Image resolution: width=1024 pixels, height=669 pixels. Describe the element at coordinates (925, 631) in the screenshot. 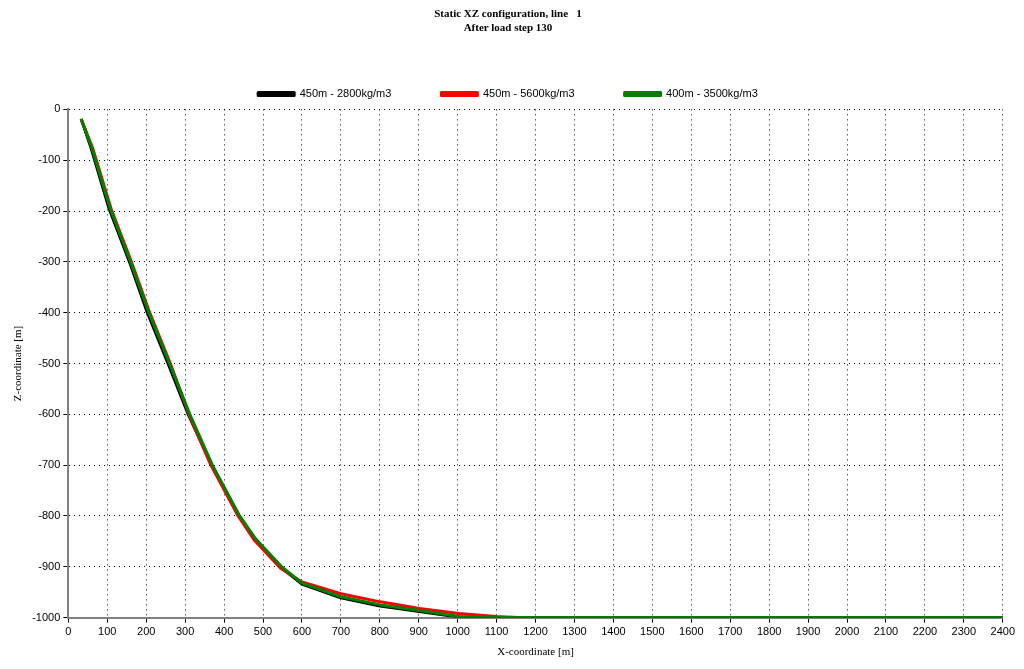

I see `x-tick-label: 2200` at that location.